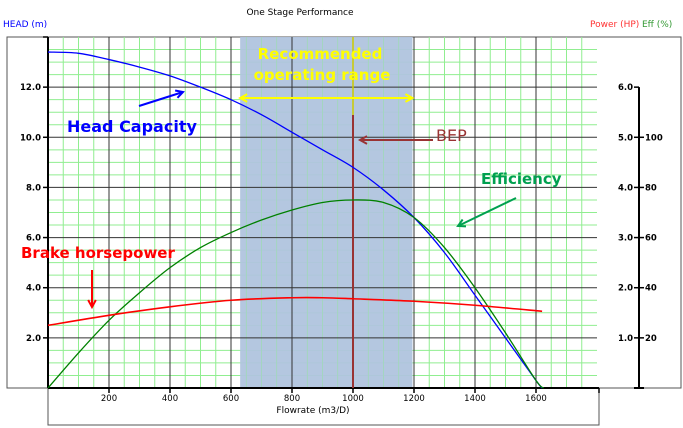 The image size is (683, 428). Describe the element at coordinates (292, 399) in the screenshot. I see `x-tick-label: 800` at that location.